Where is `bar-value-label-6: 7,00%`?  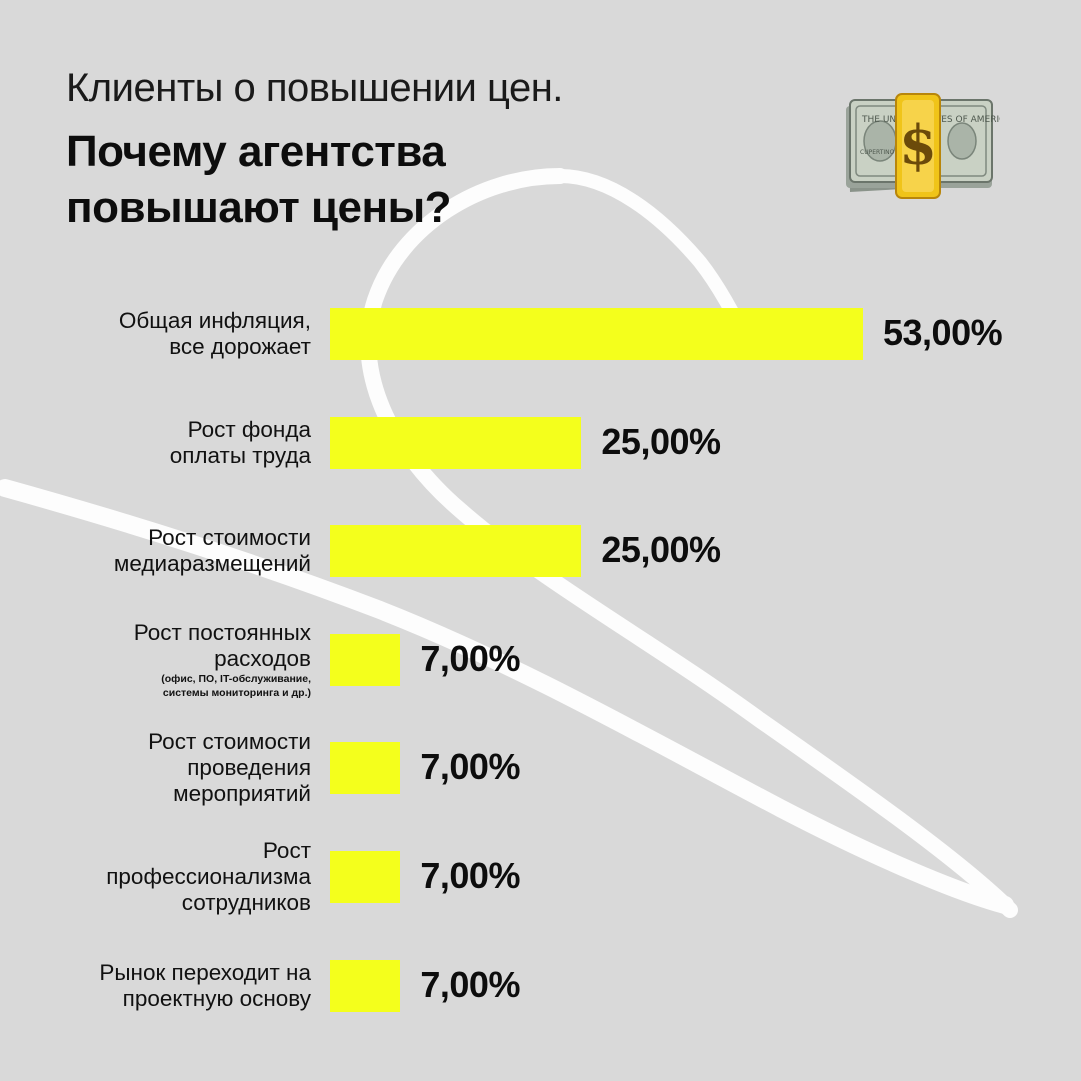 bar-value-label-6: 7,00% is located at coordinates (470, 875).